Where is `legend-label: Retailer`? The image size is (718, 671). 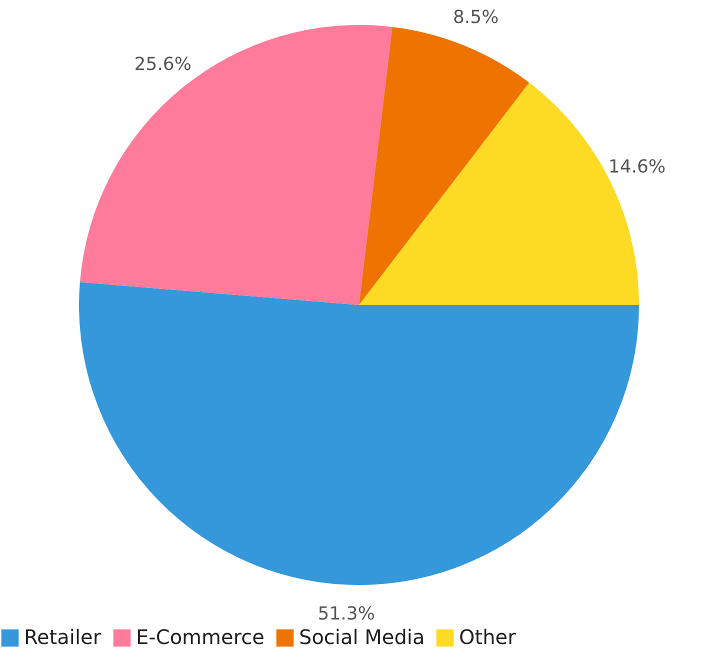 legend-label: Retailer is located at coordinates (63, 637).